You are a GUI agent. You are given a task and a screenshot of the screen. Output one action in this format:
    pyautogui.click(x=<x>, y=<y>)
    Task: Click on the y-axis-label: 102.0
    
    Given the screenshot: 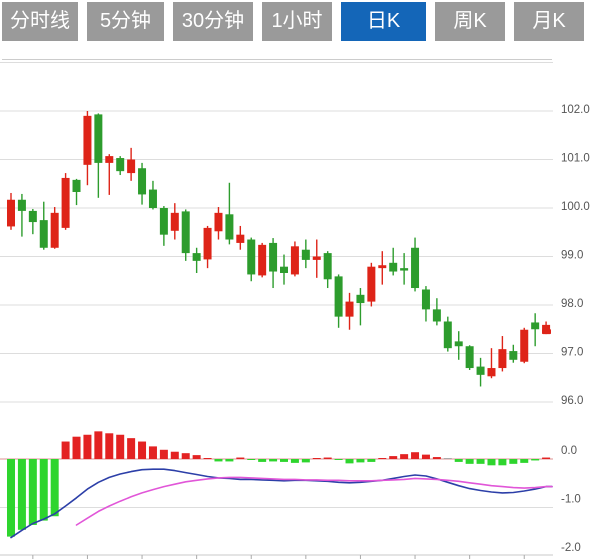 What is the action you would take?
    pyautogui.click(x=575, y=110)
    